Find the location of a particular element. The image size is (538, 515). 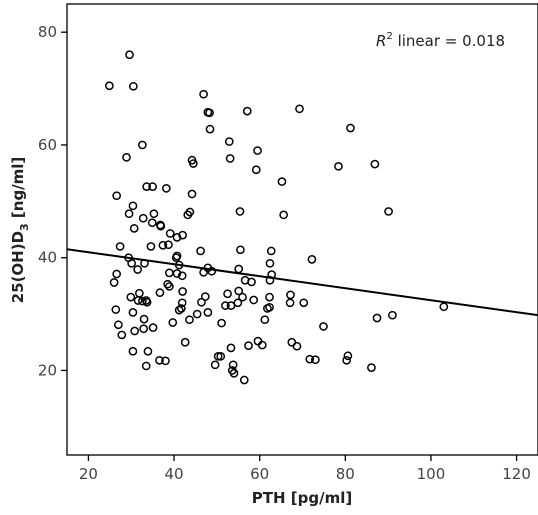

x-tick-label: 120 is located at coordinates (516, 474).